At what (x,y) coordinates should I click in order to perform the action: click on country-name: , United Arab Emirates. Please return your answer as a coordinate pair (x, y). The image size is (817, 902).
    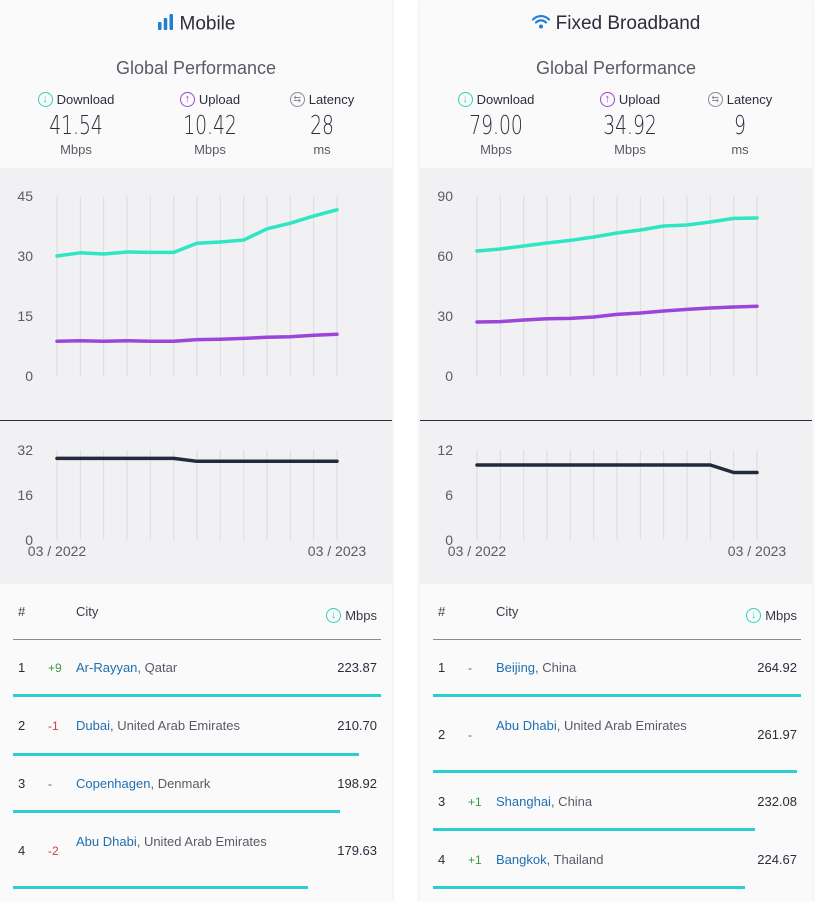
    Looking at the image, I should click on (175, 725).